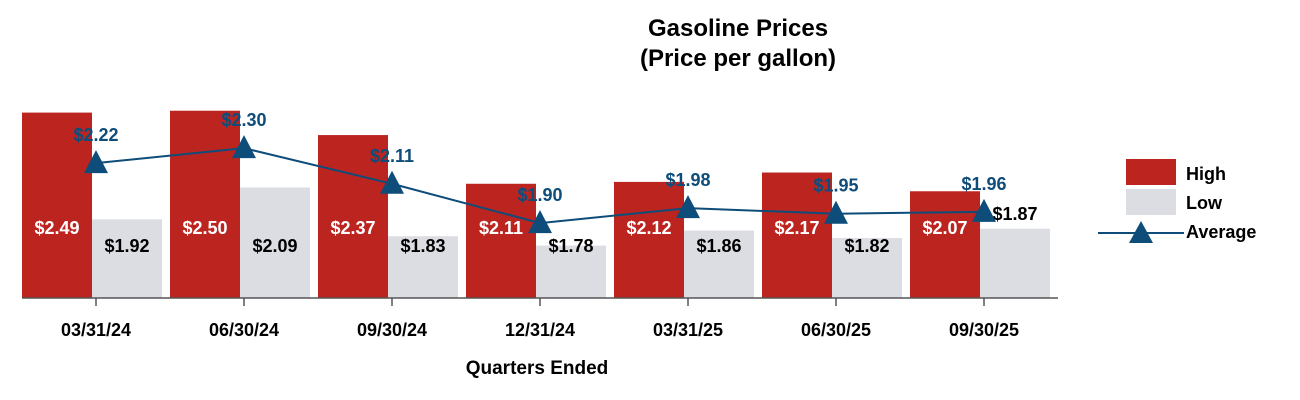  I want to click on data-label-low: $1.82, so click(866, 246).